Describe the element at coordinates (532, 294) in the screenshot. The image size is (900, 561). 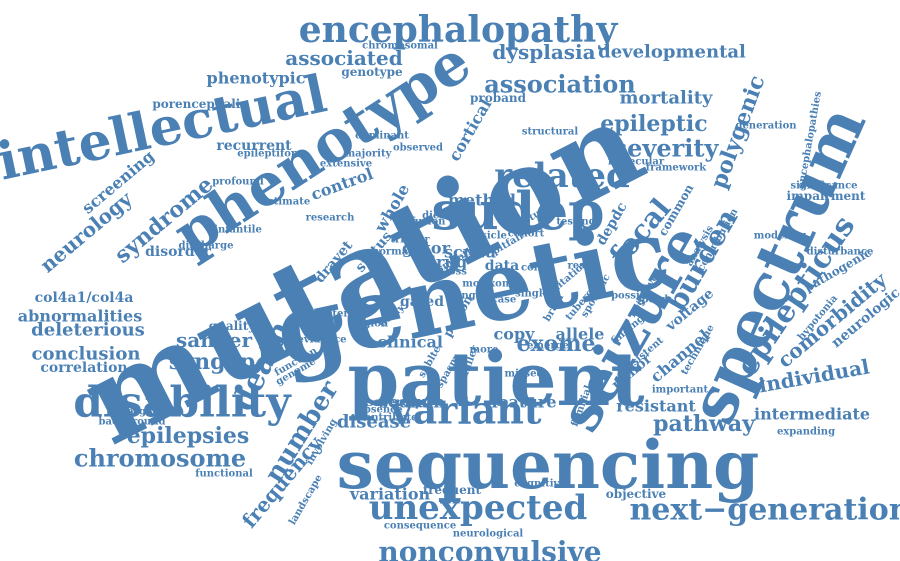
I see `cloud-word-single: single` at that location.